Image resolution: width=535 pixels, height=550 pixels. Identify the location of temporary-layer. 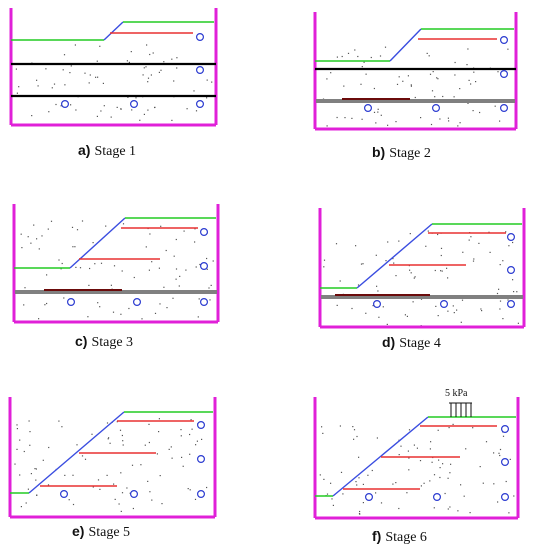
(116, 292).